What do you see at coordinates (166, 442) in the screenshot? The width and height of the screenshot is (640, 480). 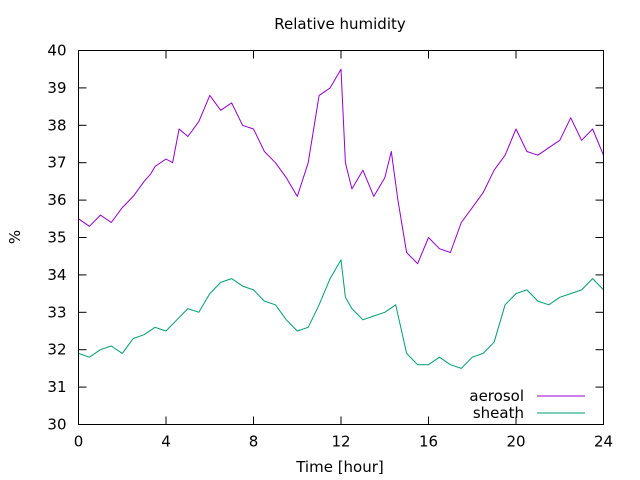 I see `x-tick-label: 4` at bounding box center [166, 442].